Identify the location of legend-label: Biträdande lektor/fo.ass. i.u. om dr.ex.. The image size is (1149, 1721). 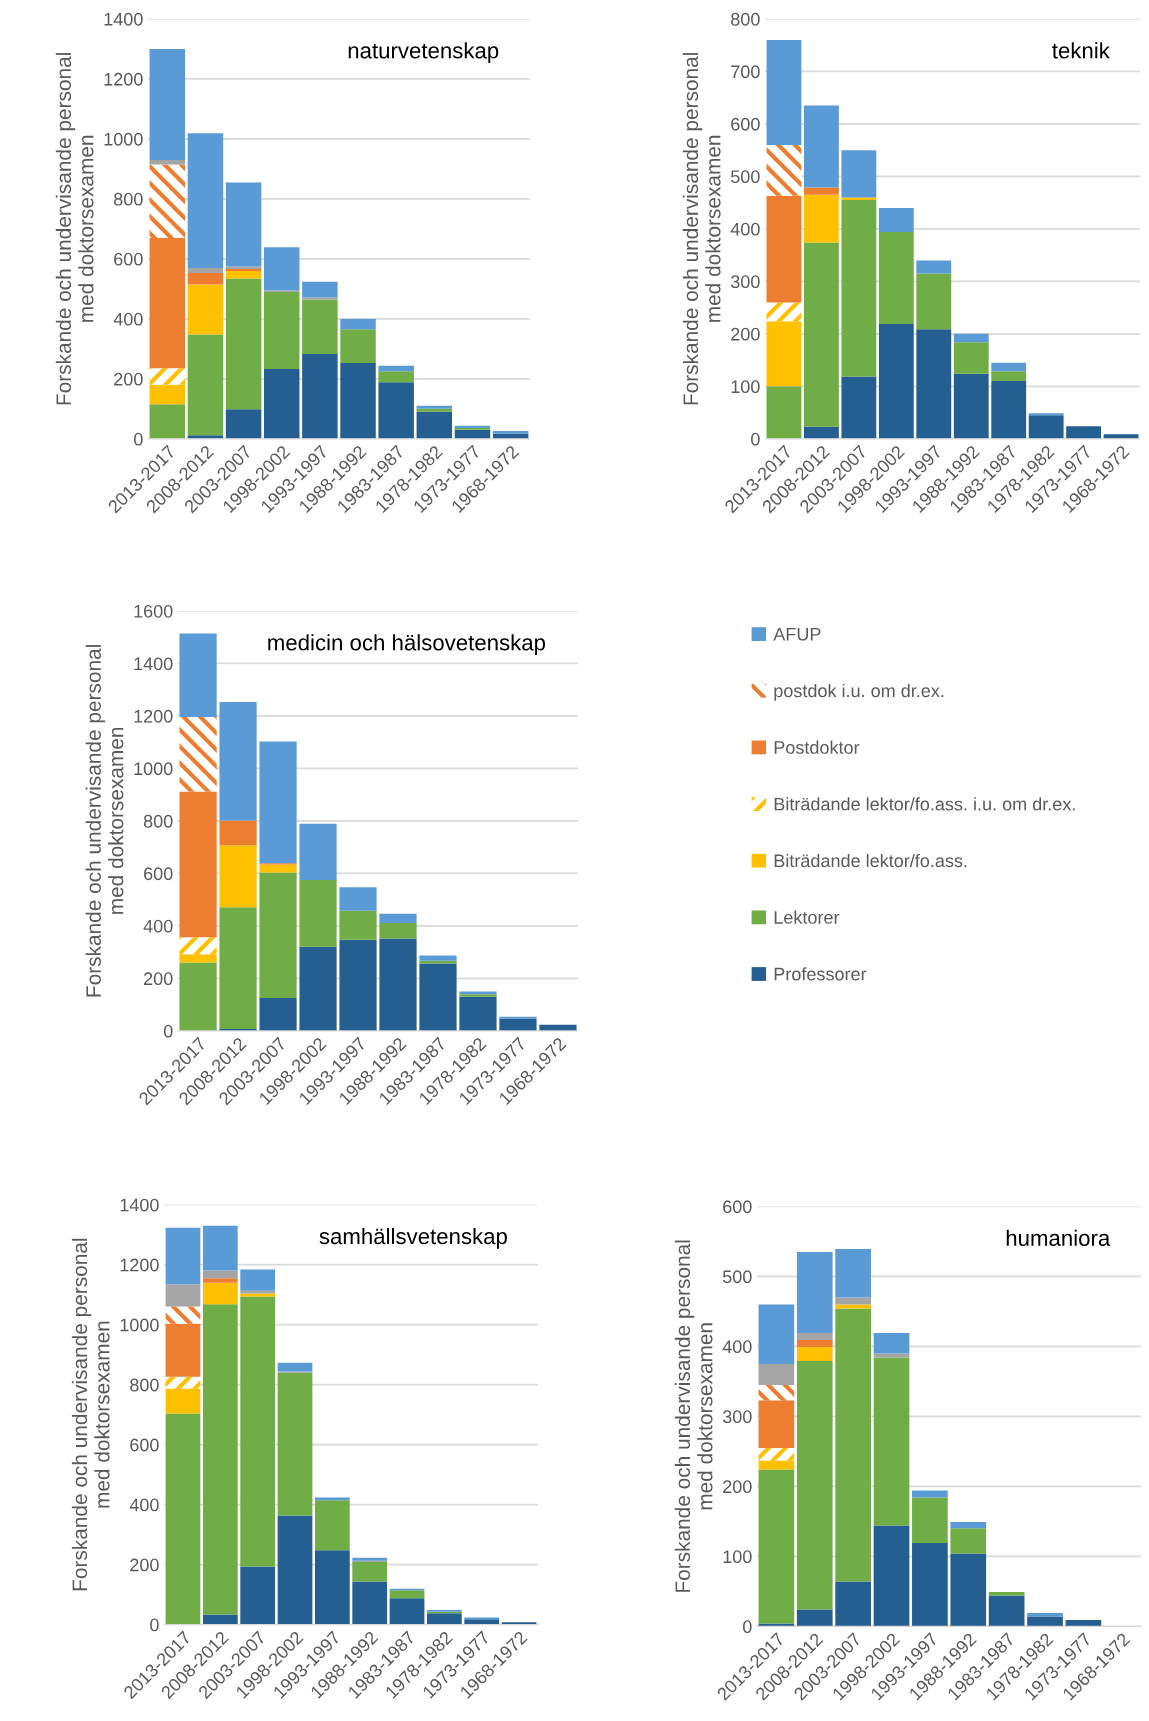
(924, 804).